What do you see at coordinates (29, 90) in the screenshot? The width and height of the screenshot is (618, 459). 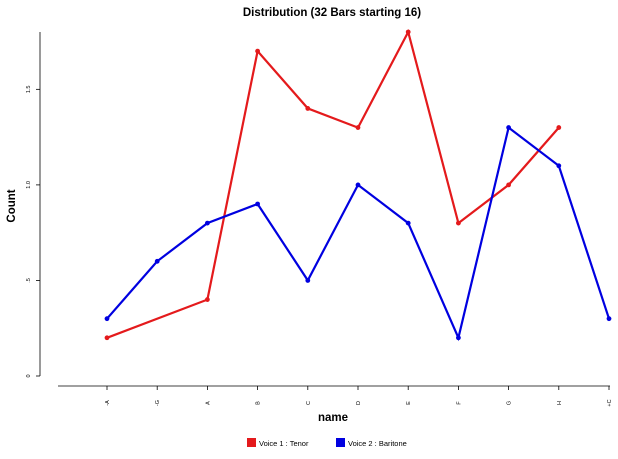 I see `y-tick-label: 1.5` at bounding box center [29, 90].